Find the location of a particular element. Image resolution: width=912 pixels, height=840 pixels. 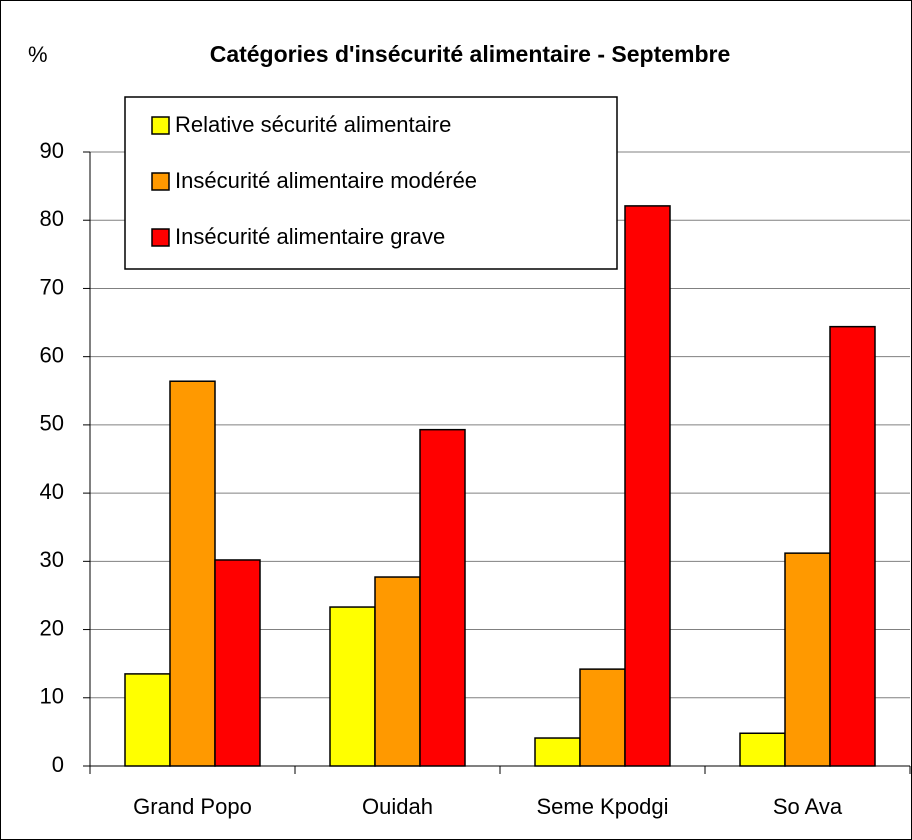

y-tick-label: 60 is located at coordinates (52, 354).